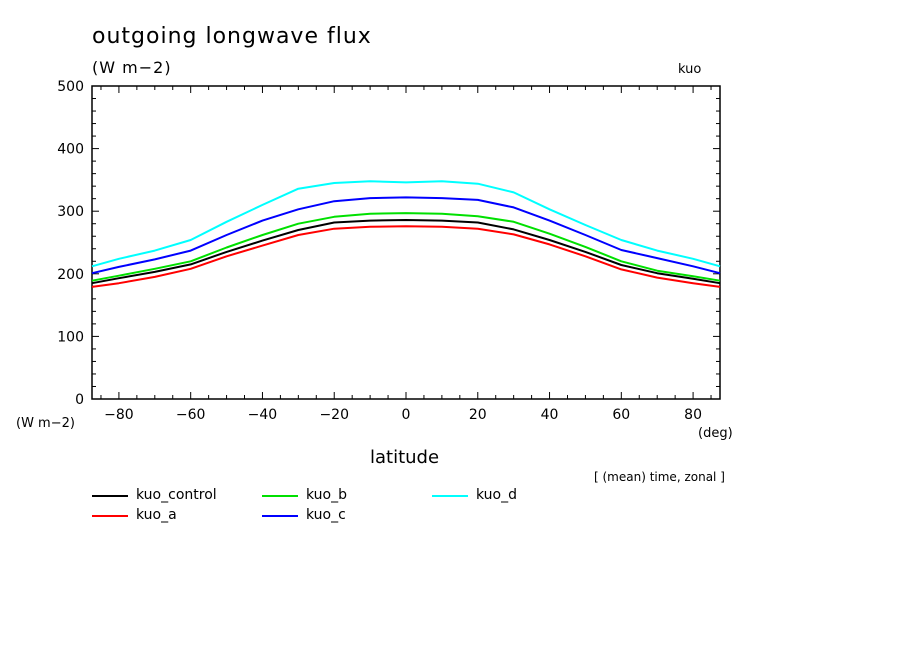 This screenshot has height=654, width=904. Describe the element at coordinates (119, 415) in the screenshot. I see `x-tick-label: −80` at that location.